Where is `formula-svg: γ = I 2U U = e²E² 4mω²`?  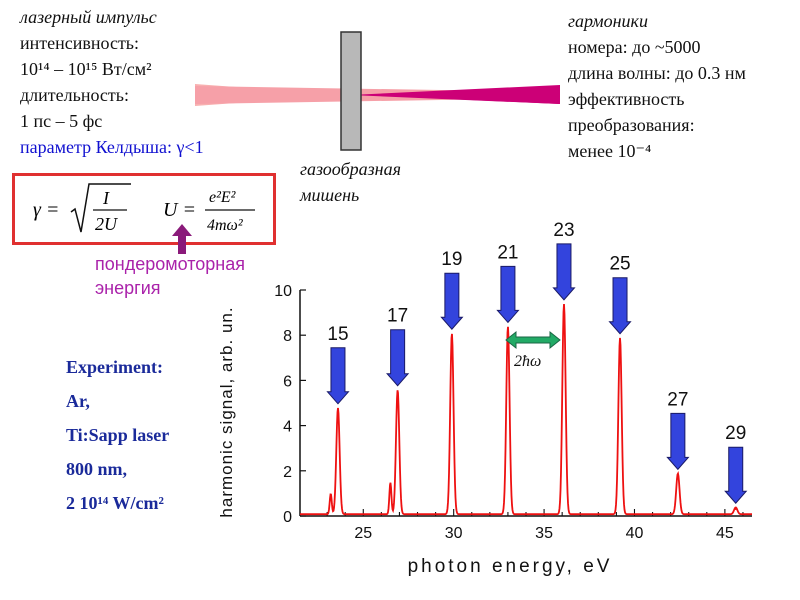
formula-svg: γ = I 2U U = e²E² 4mω² is located at coordinates (144, 208).